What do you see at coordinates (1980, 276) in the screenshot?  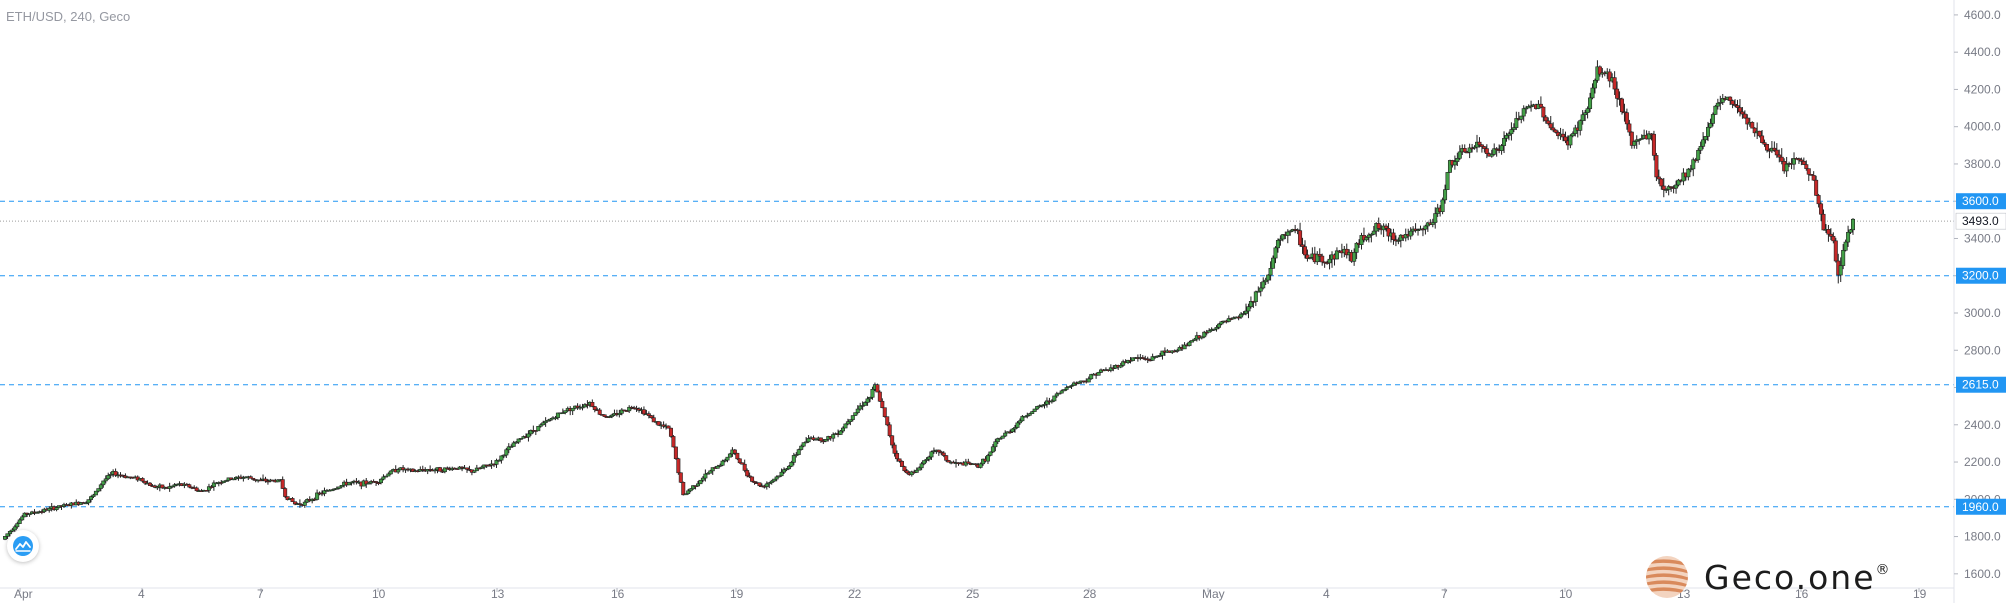 I see `level-price-label: 3200.0` at bounding box center [1980, 276].